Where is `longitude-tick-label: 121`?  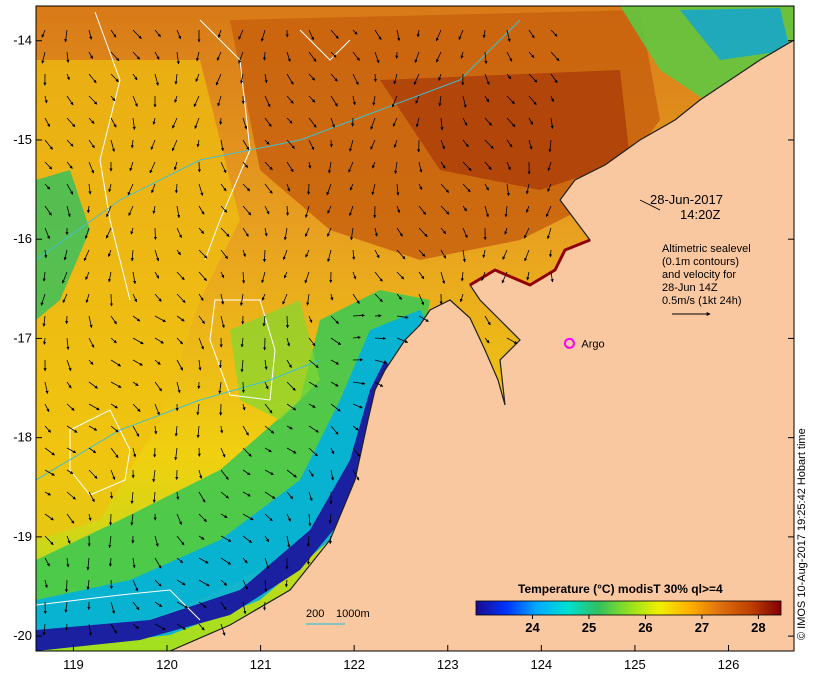 longitude-tick-label: 121 is located at coordinates (261, 664).